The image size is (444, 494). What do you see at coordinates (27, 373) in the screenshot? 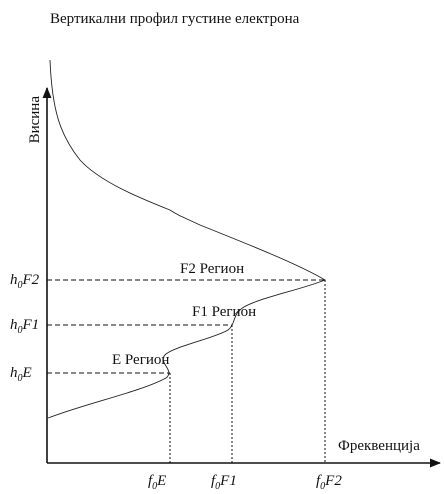
I see `height-label-rest: E` at bounding box center [27, 373].